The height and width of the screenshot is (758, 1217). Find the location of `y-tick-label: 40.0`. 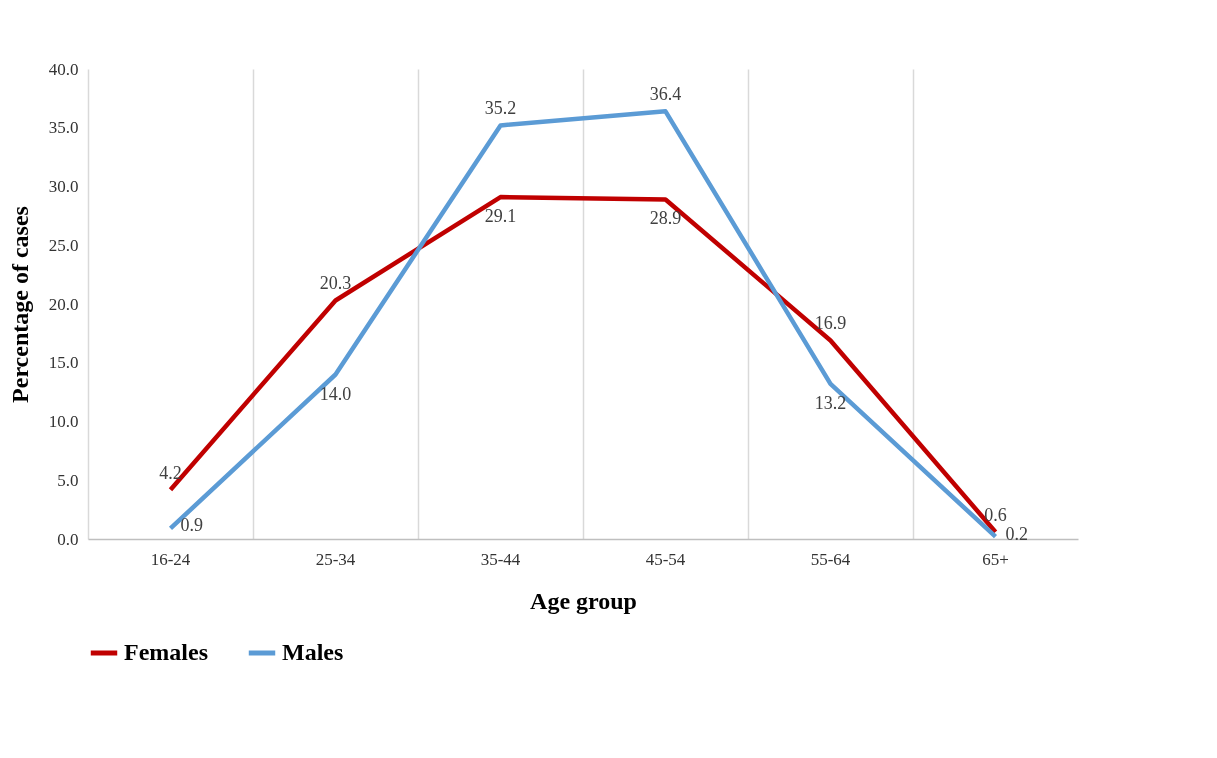

y-tick-label: 40.0 is located at coordinates (63, 69).